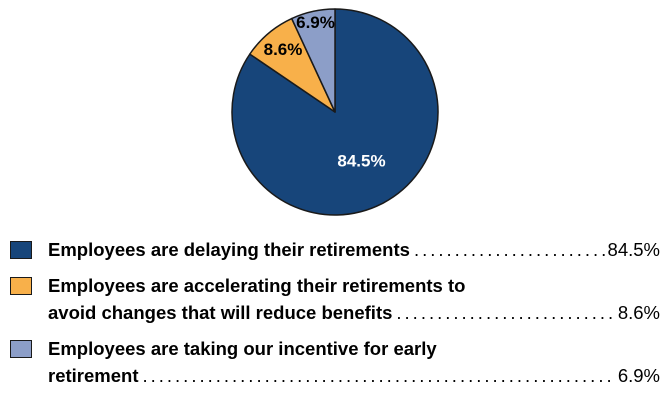 Image resolution: width=664 pixels, height=406 pixels. Describe the element at coordinates (21, 349) in the screenshot. I see `legend-swatch-incentive` at that location.